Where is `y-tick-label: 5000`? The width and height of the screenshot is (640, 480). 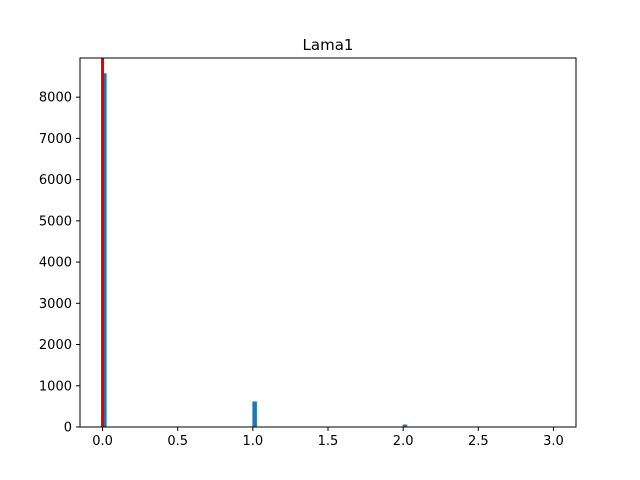
y-tick-label: 5000 is located at coordinates (55, 221).